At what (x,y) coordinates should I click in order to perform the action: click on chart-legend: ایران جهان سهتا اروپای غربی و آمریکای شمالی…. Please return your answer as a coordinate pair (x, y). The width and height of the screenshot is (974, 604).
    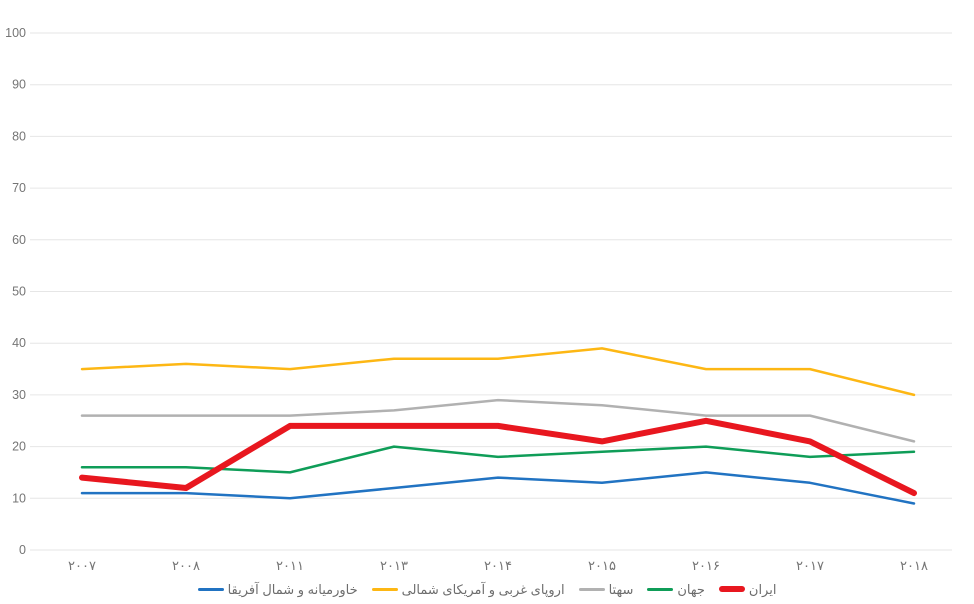
    Looking at the image, I should click on (487, 589).